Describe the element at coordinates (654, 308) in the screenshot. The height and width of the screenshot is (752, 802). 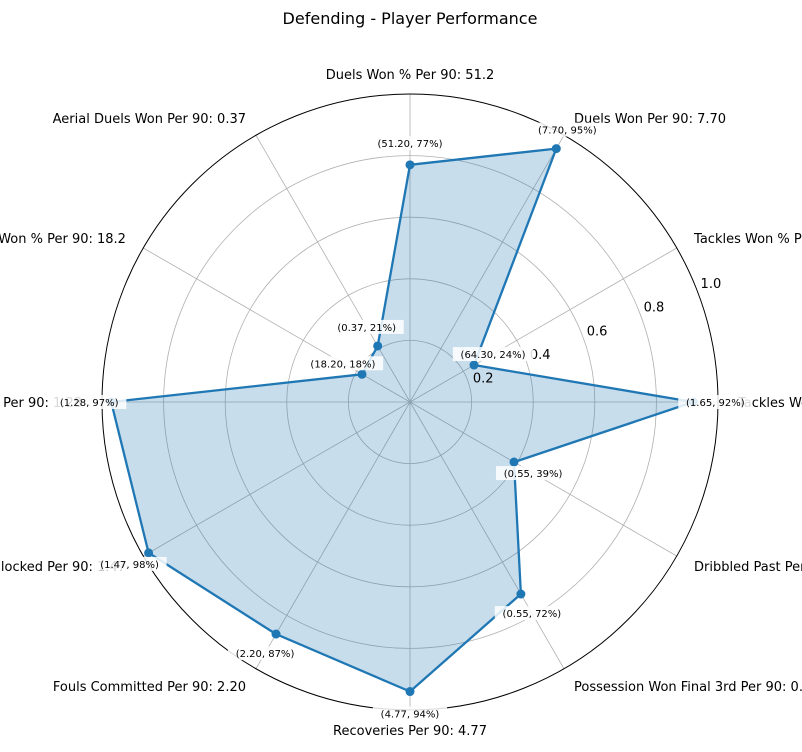
I see `radial-tick-label: 0.8` at that location.